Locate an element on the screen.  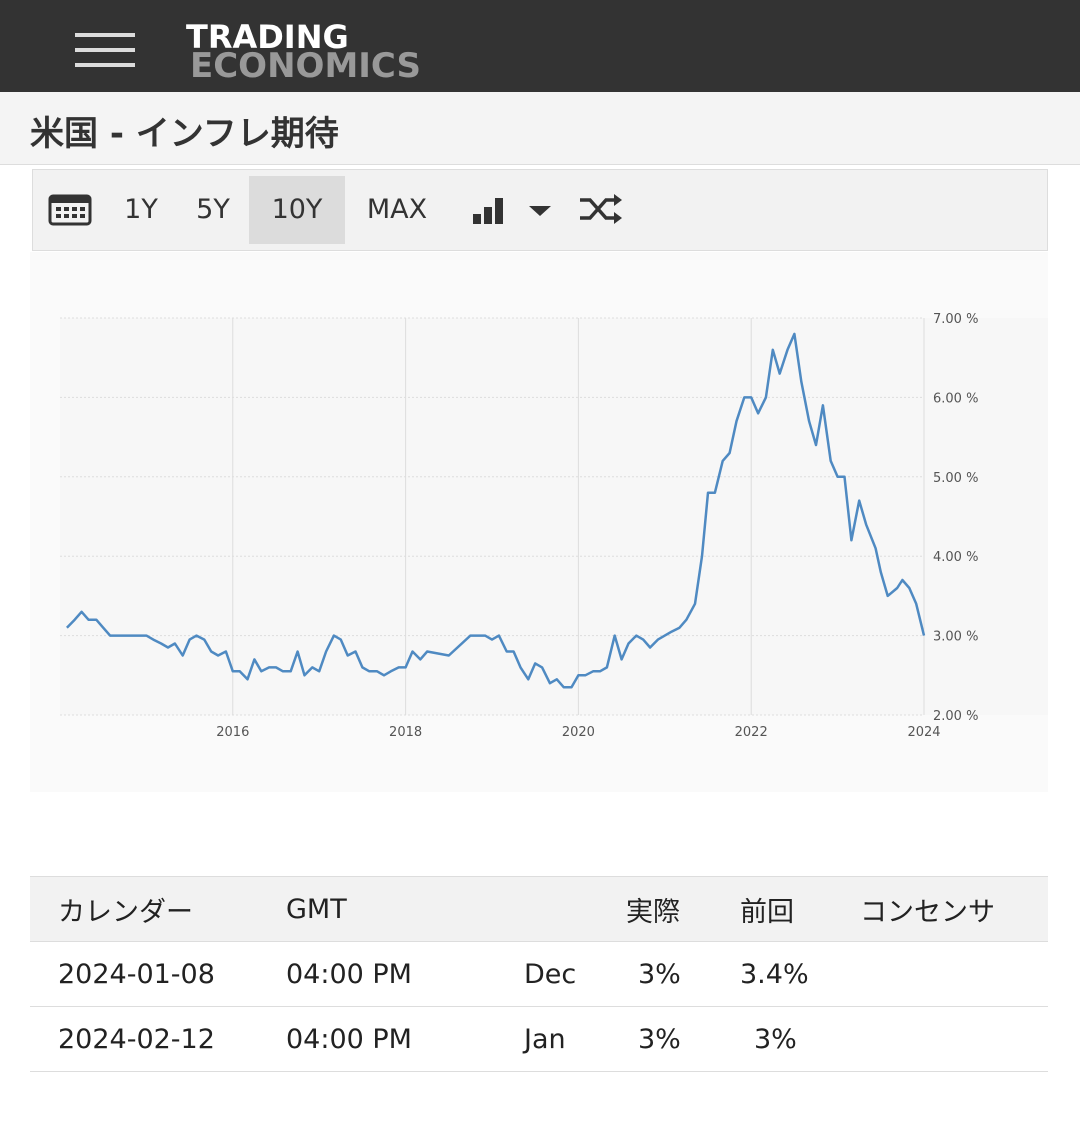
y-tick-label: 4.00 % is located at coordinates (955, 557).